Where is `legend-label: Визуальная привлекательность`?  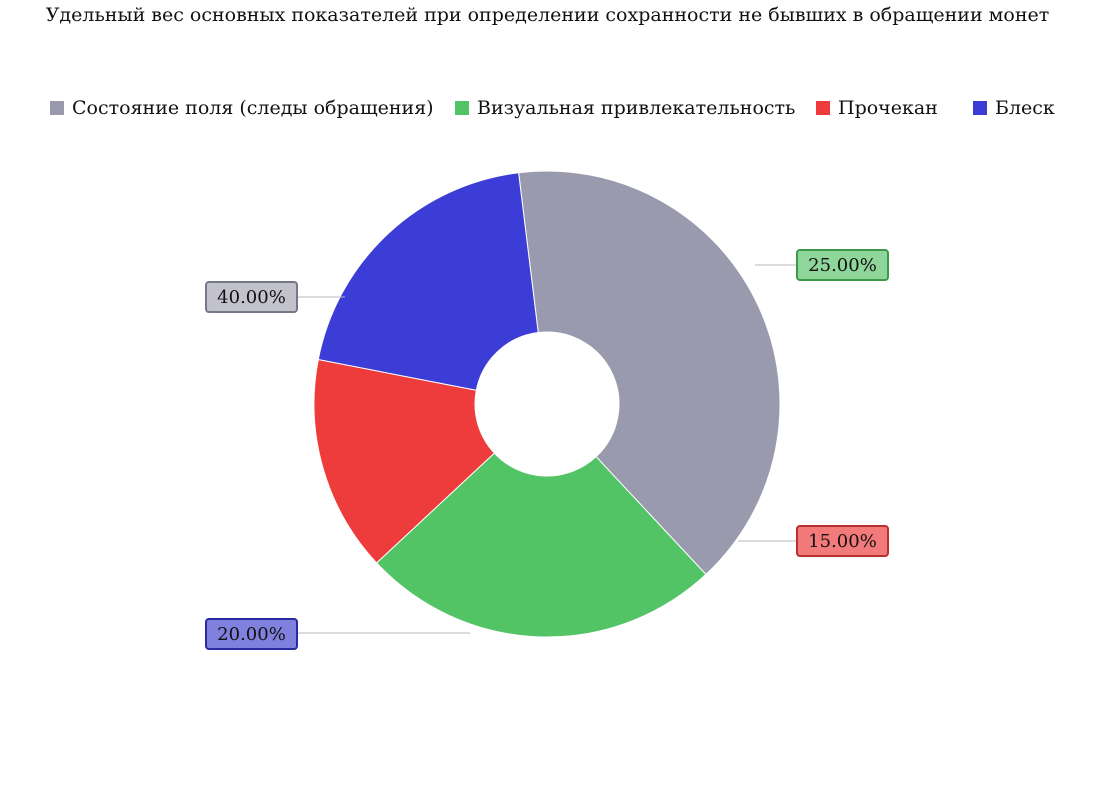
legend-label: Визуальная привлекательность is located at coordinates (636, 108).